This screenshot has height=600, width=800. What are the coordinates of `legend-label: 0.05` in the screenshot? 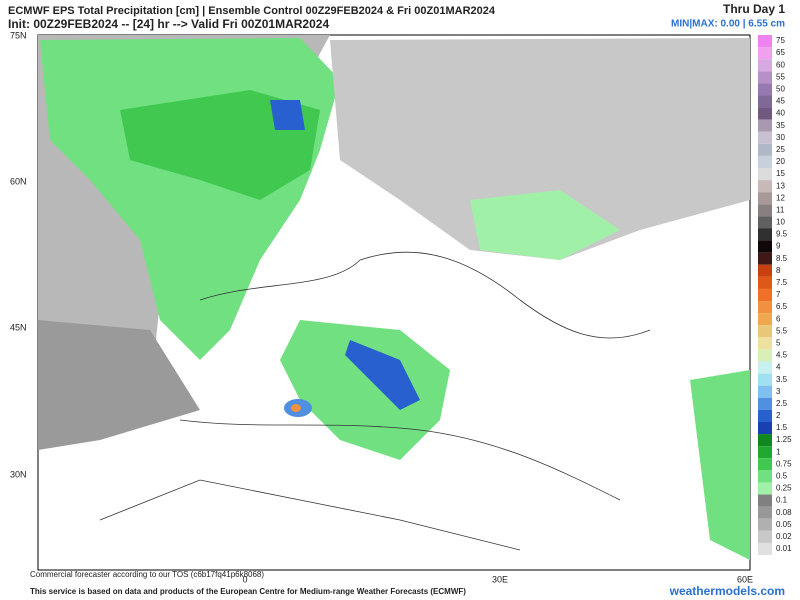 It's located at (784, 524).